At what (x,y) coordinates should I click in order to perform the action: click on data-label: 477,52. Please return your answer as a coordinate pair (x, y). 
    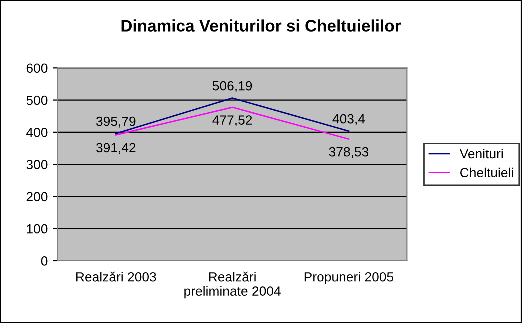
    Looking at the image, I should click on (232, 121).